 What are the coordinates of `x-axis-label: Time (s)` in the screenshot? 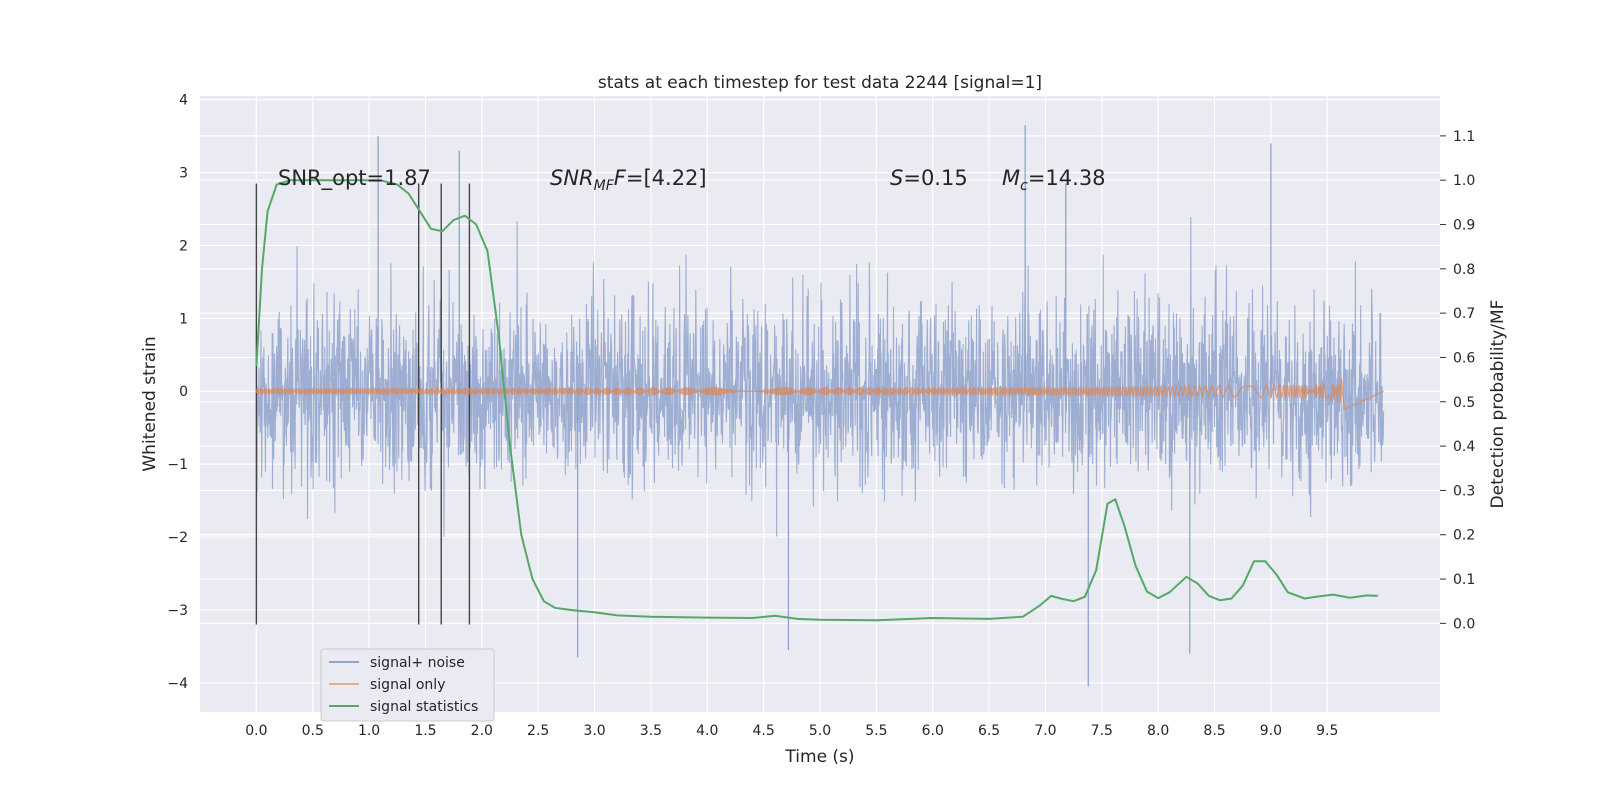 It's located at (819, 757).